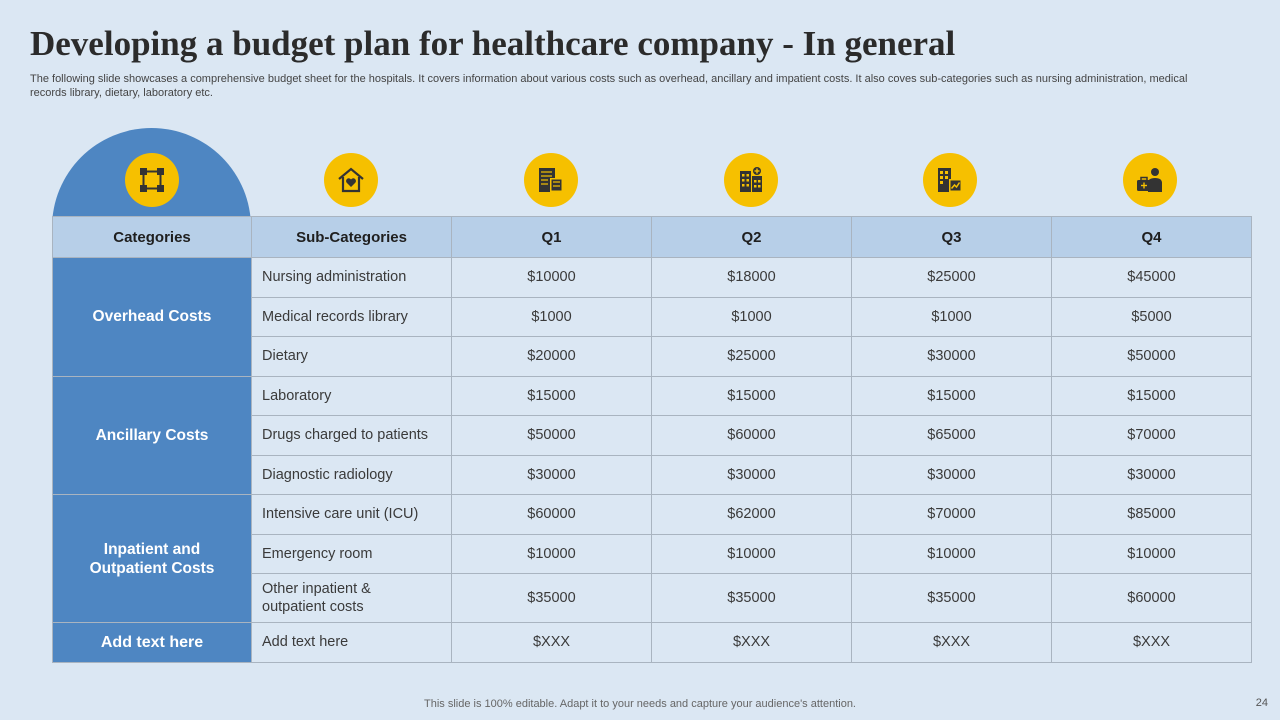  I want to click on q1-value: $15000, so click(551, 395).